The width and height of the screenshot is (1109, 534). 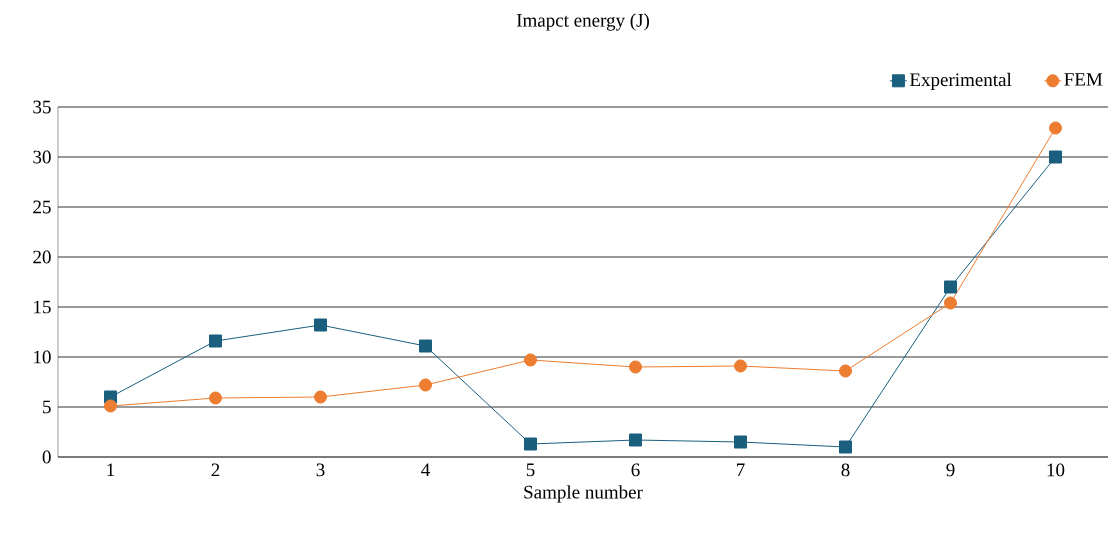 I want to click on x-axis-title: Sample number, so click(x=583, y=494).